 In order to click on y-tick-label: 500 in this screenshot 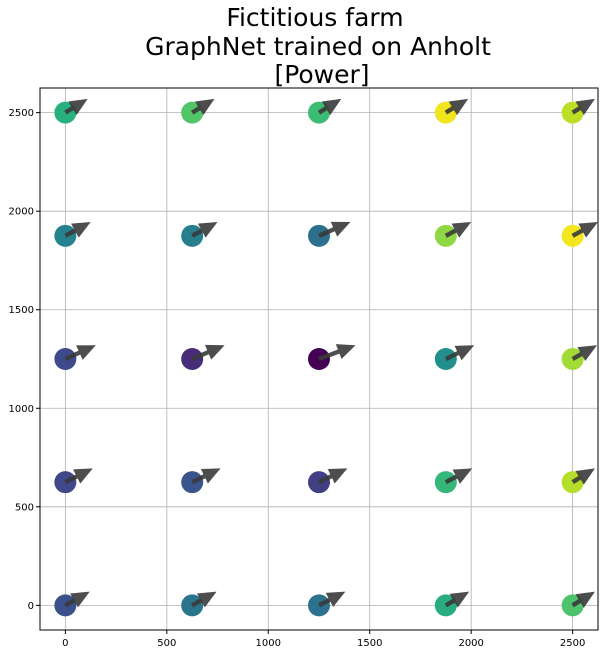, I will do `click(24, 507)`.